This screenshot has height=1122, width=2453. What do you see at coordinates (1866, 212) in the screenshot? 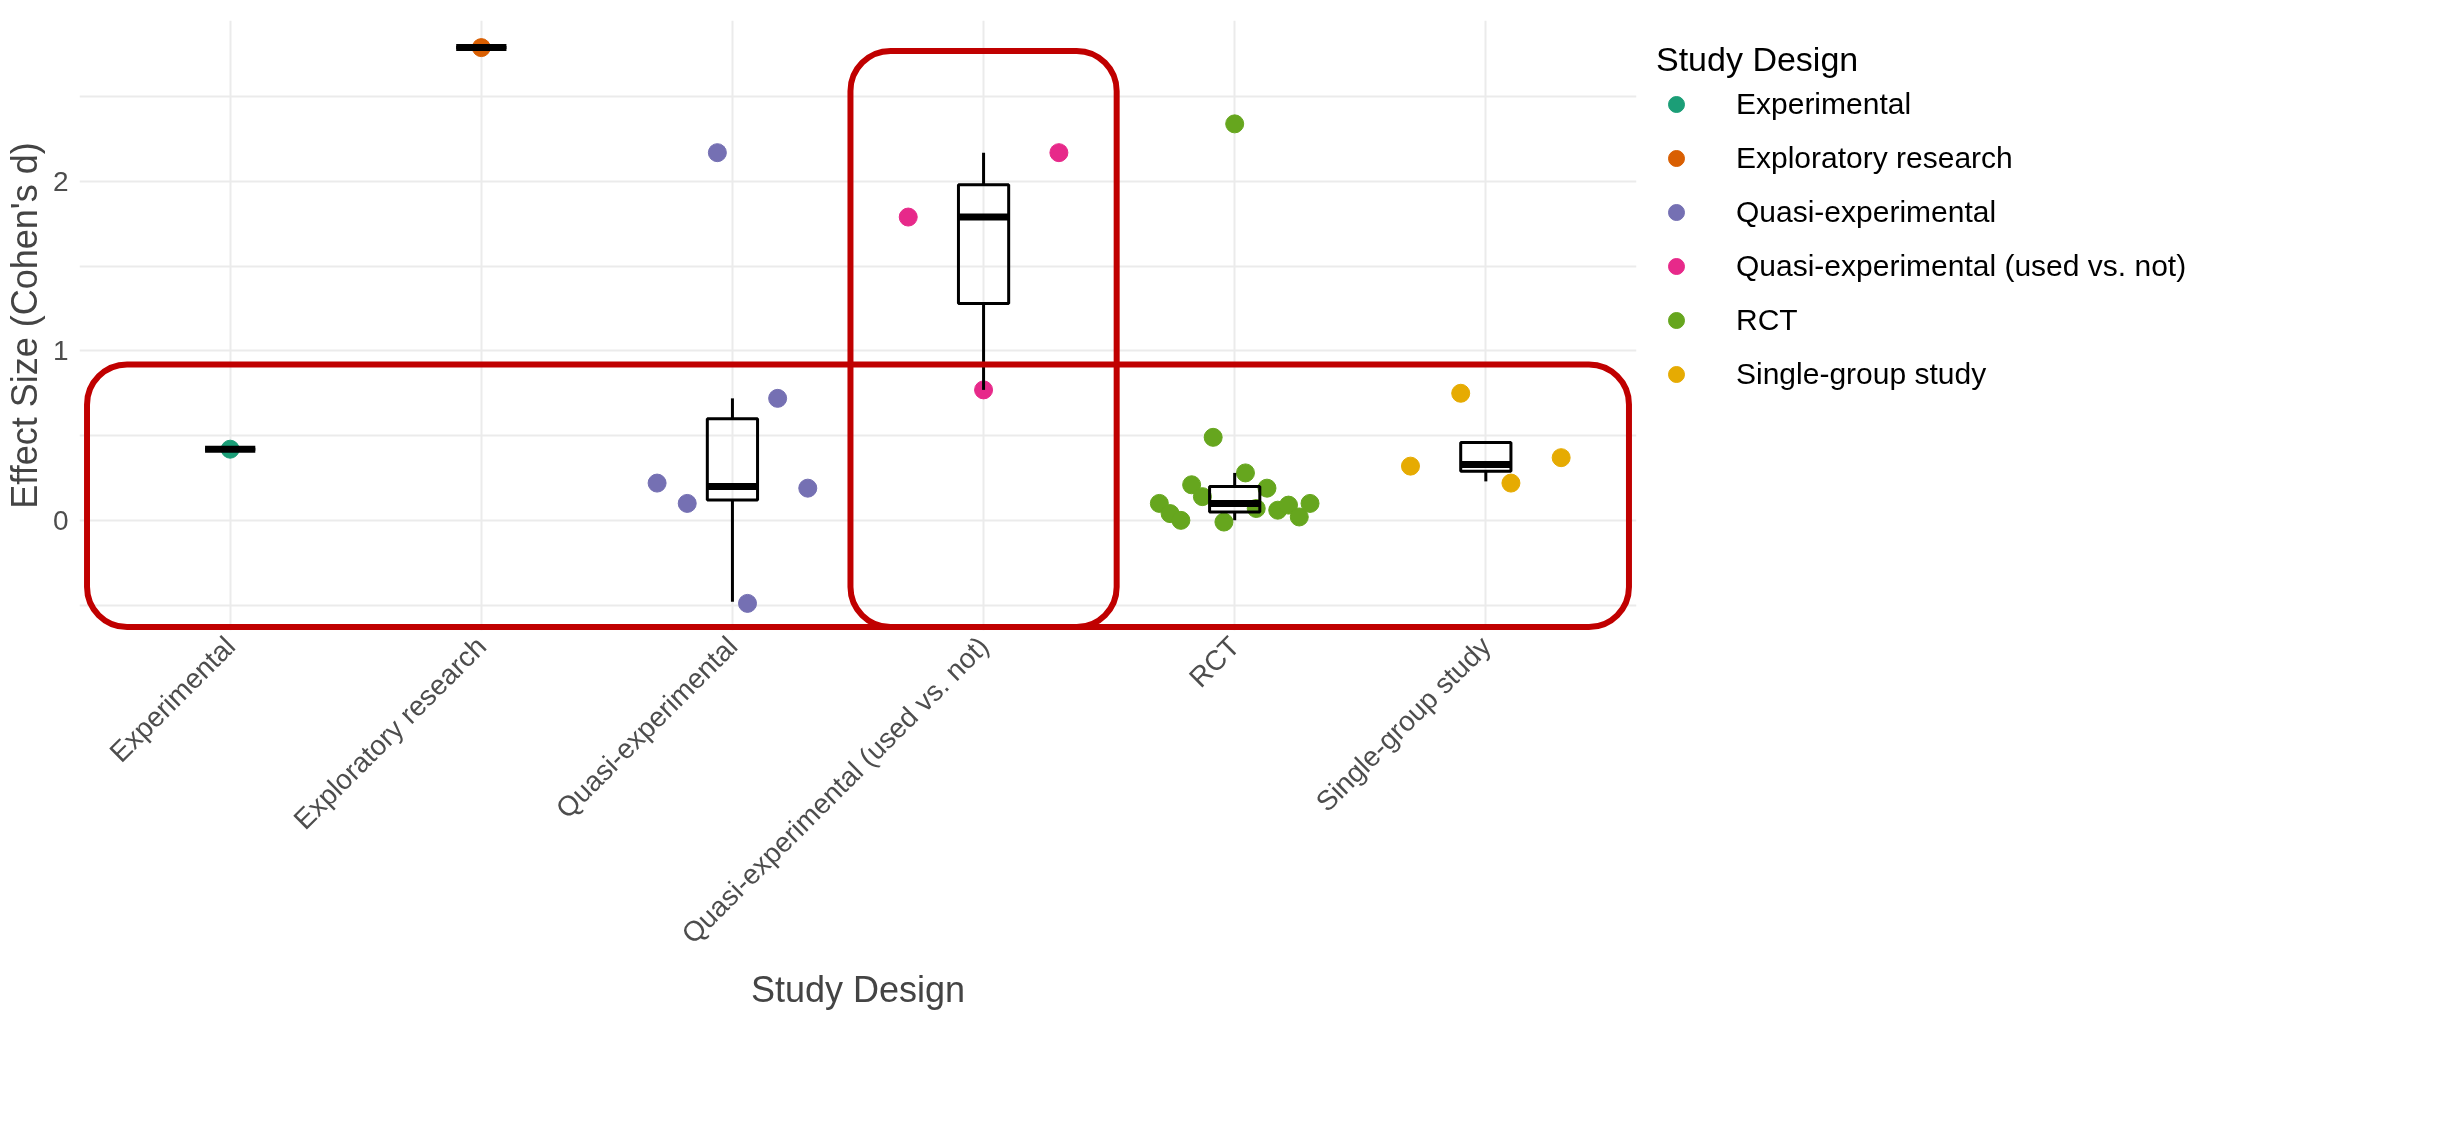
I see `legend-label: Quasi-experimental` at bounding box center [1866, 212].